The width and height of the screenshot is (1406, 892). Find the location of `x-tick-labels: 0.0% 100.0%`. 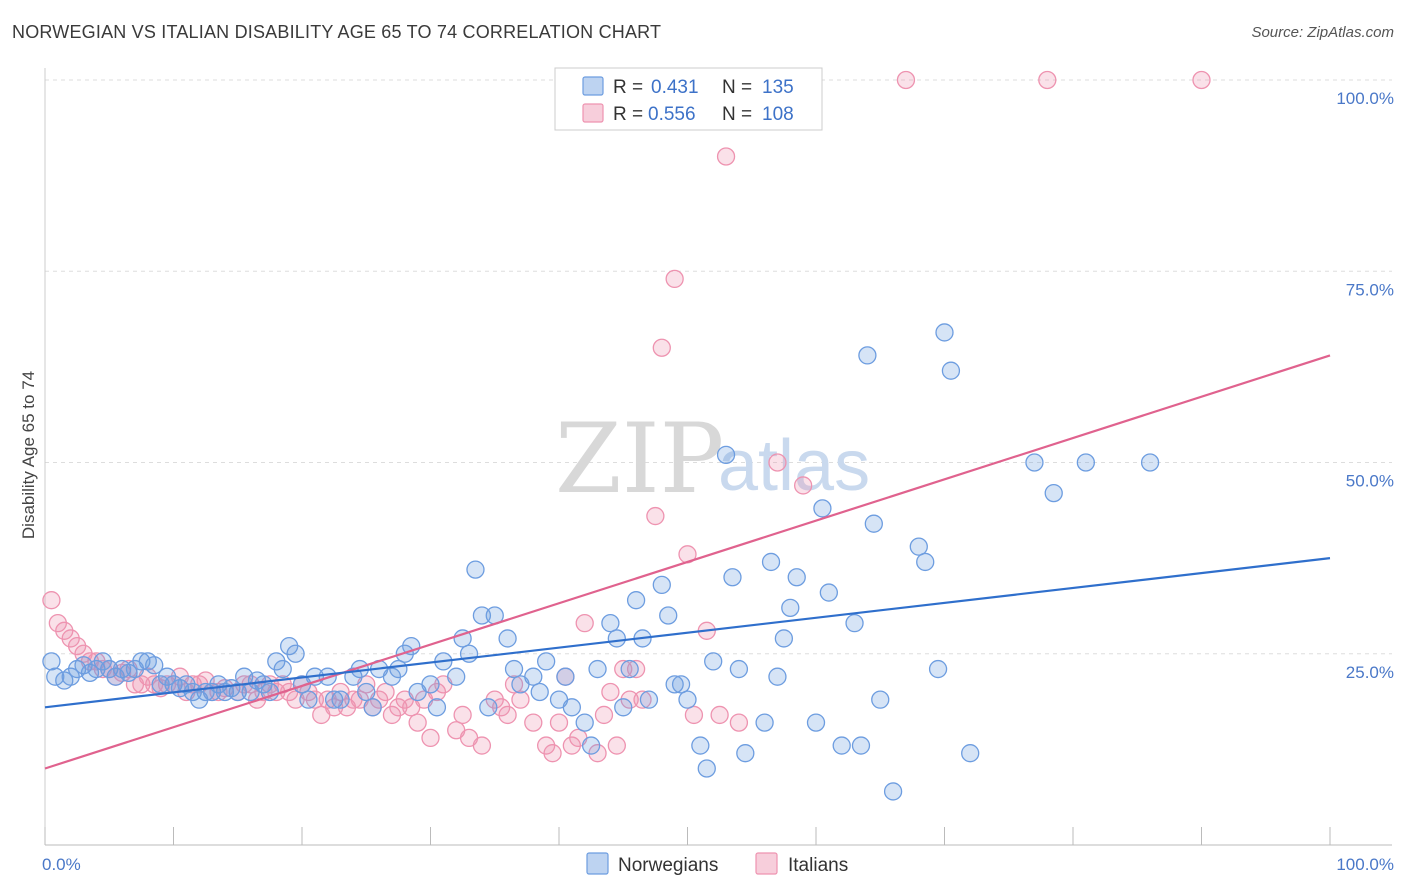

x-tick-labels: 0.0% 100.0% is located at coordinates (718, 864).